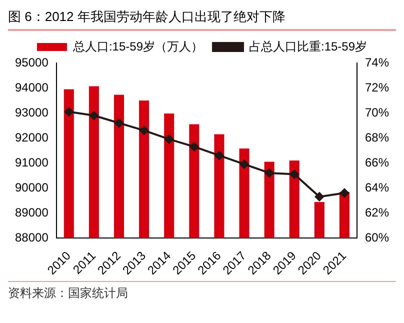  What do you see at coordinates (377, 187) in the screenshot?
I see `y2-tick-label: 64%` at bounding box center [377, 187].